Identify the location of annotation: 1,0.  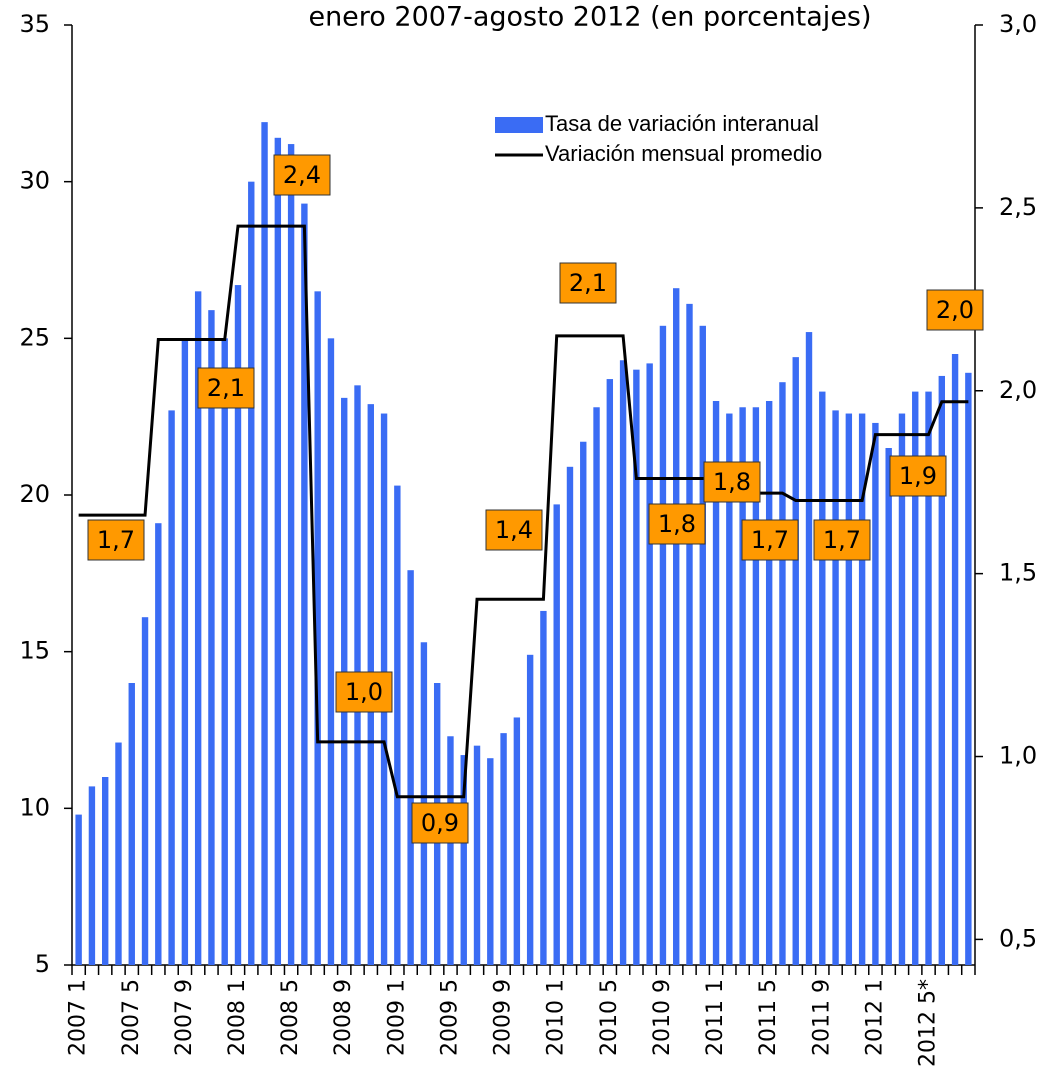
(364, 692).